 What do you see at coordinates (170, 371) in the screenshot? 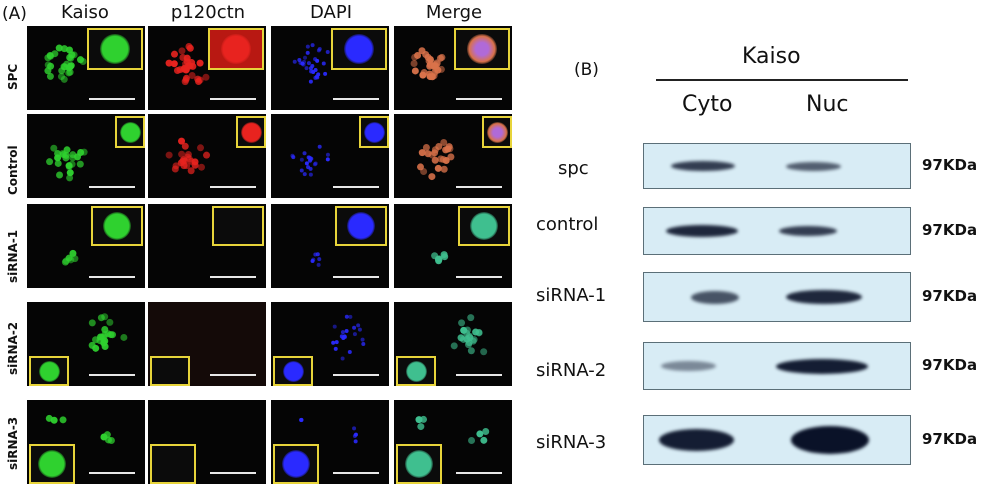
I see `inset-sirna-2-p120ctn` at bounding box center [170, 371].